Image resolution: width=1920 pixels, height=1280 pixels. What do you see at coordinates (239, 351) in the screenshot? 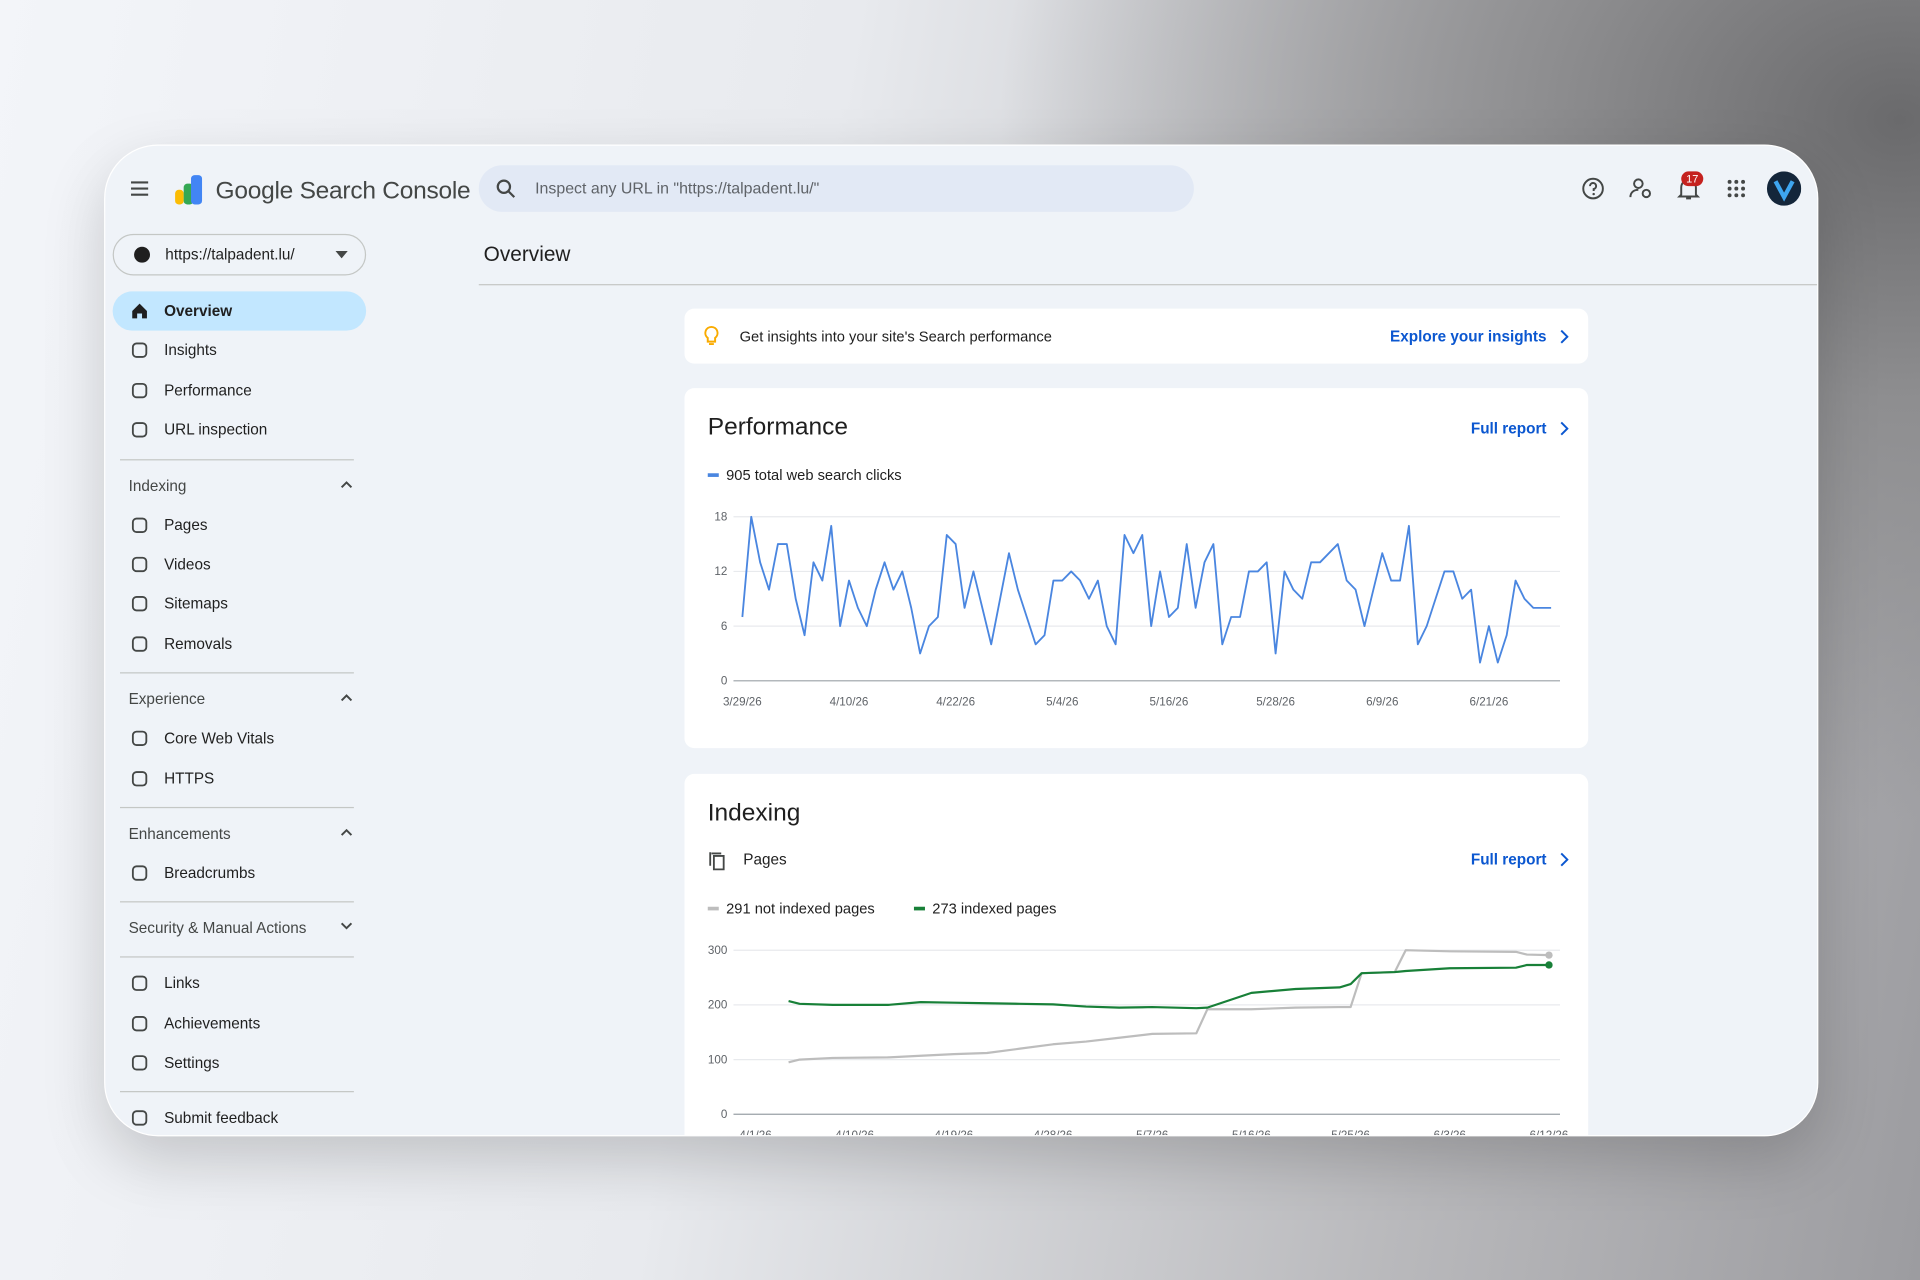
I see `nav-item: Insights` at bounding box center [239, 351].